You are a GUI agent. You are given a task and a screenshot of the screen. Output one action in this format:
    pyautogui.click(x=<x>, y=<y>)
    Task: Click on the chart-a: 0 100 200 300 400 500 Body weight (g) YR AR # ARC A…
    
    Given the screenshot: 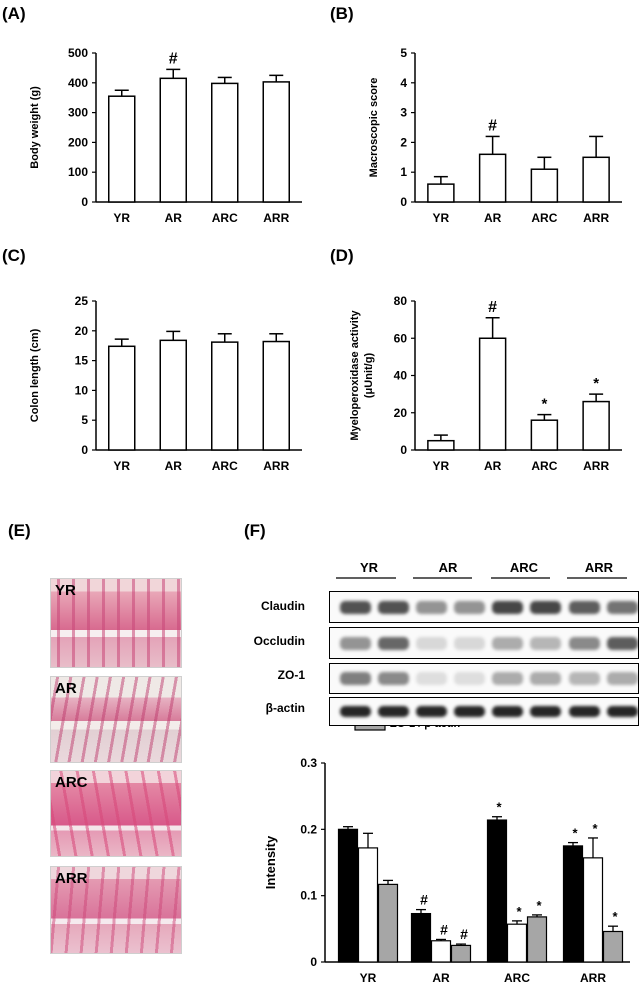 What is the action you would take?
    pyautogui.click(x=165, y=135)
    